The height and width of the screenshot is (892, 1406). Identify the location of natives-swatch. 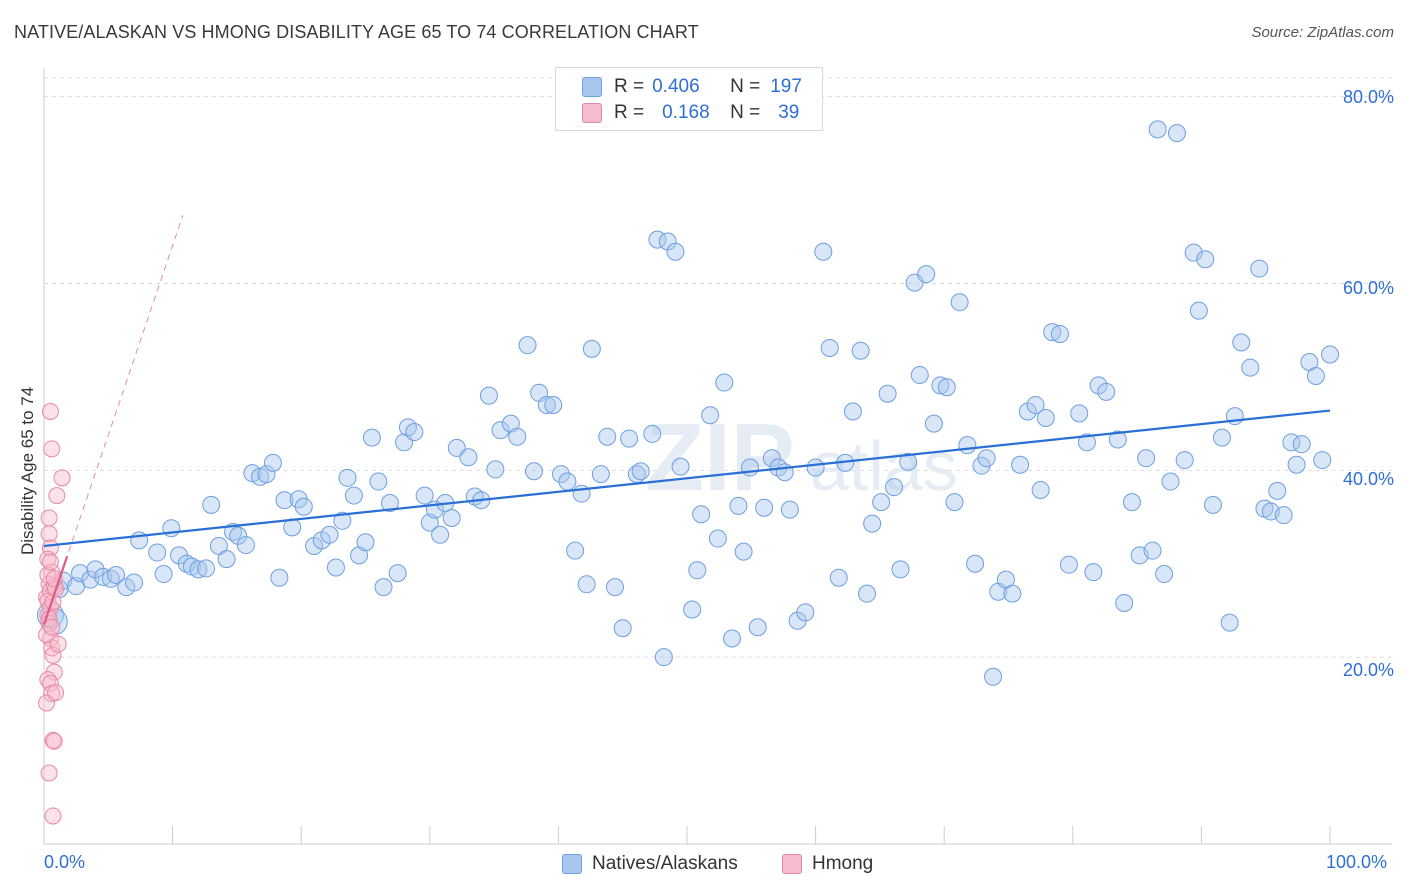
(592, 87).